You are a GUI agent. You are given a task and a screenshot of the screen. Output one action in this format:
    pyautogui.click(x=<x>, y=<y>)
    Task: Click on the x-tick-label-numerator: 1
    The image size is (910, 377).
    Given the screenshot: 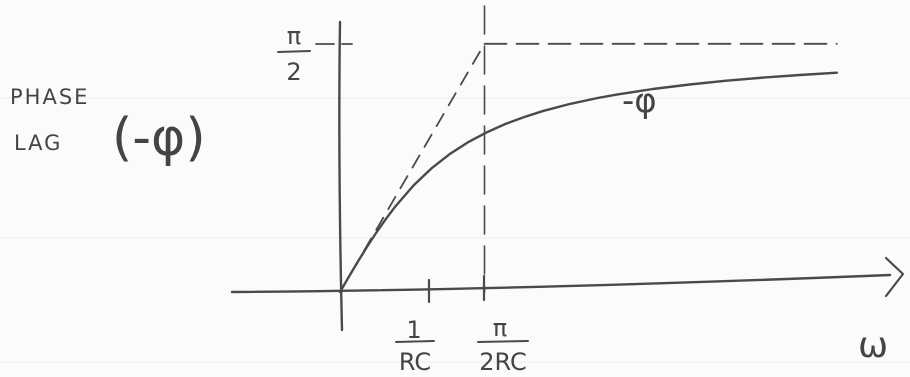 What is the action you would take?
    pyautogui.click(x=413, y=330)
    